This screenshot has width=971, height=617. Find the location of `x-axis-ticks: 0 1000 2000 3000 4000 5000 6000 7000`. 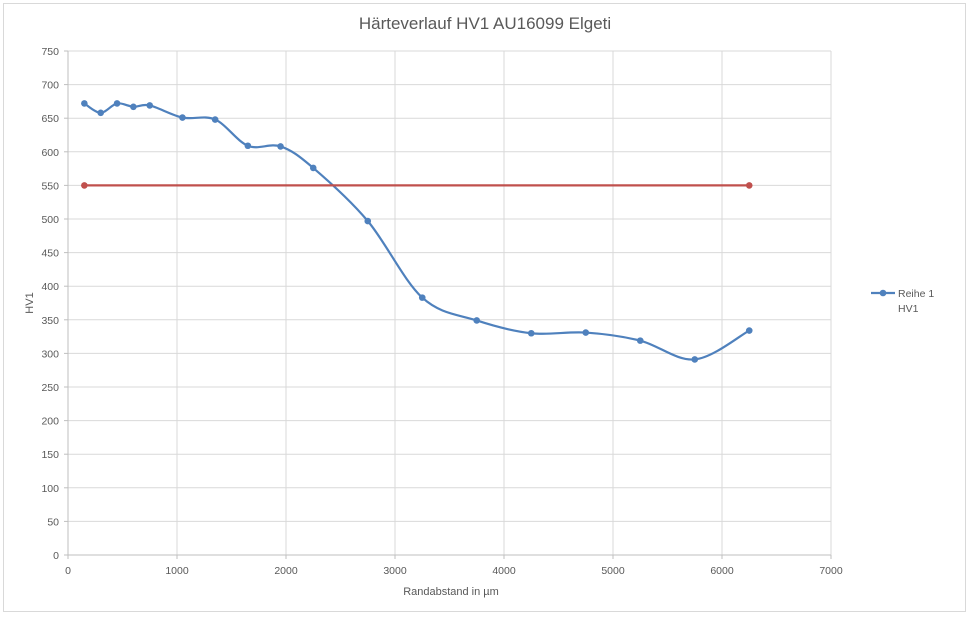

x-axis-ticks: 0 1000 2000 3000 4000 5000 6000 7000 is located at coordinates (454, 571).